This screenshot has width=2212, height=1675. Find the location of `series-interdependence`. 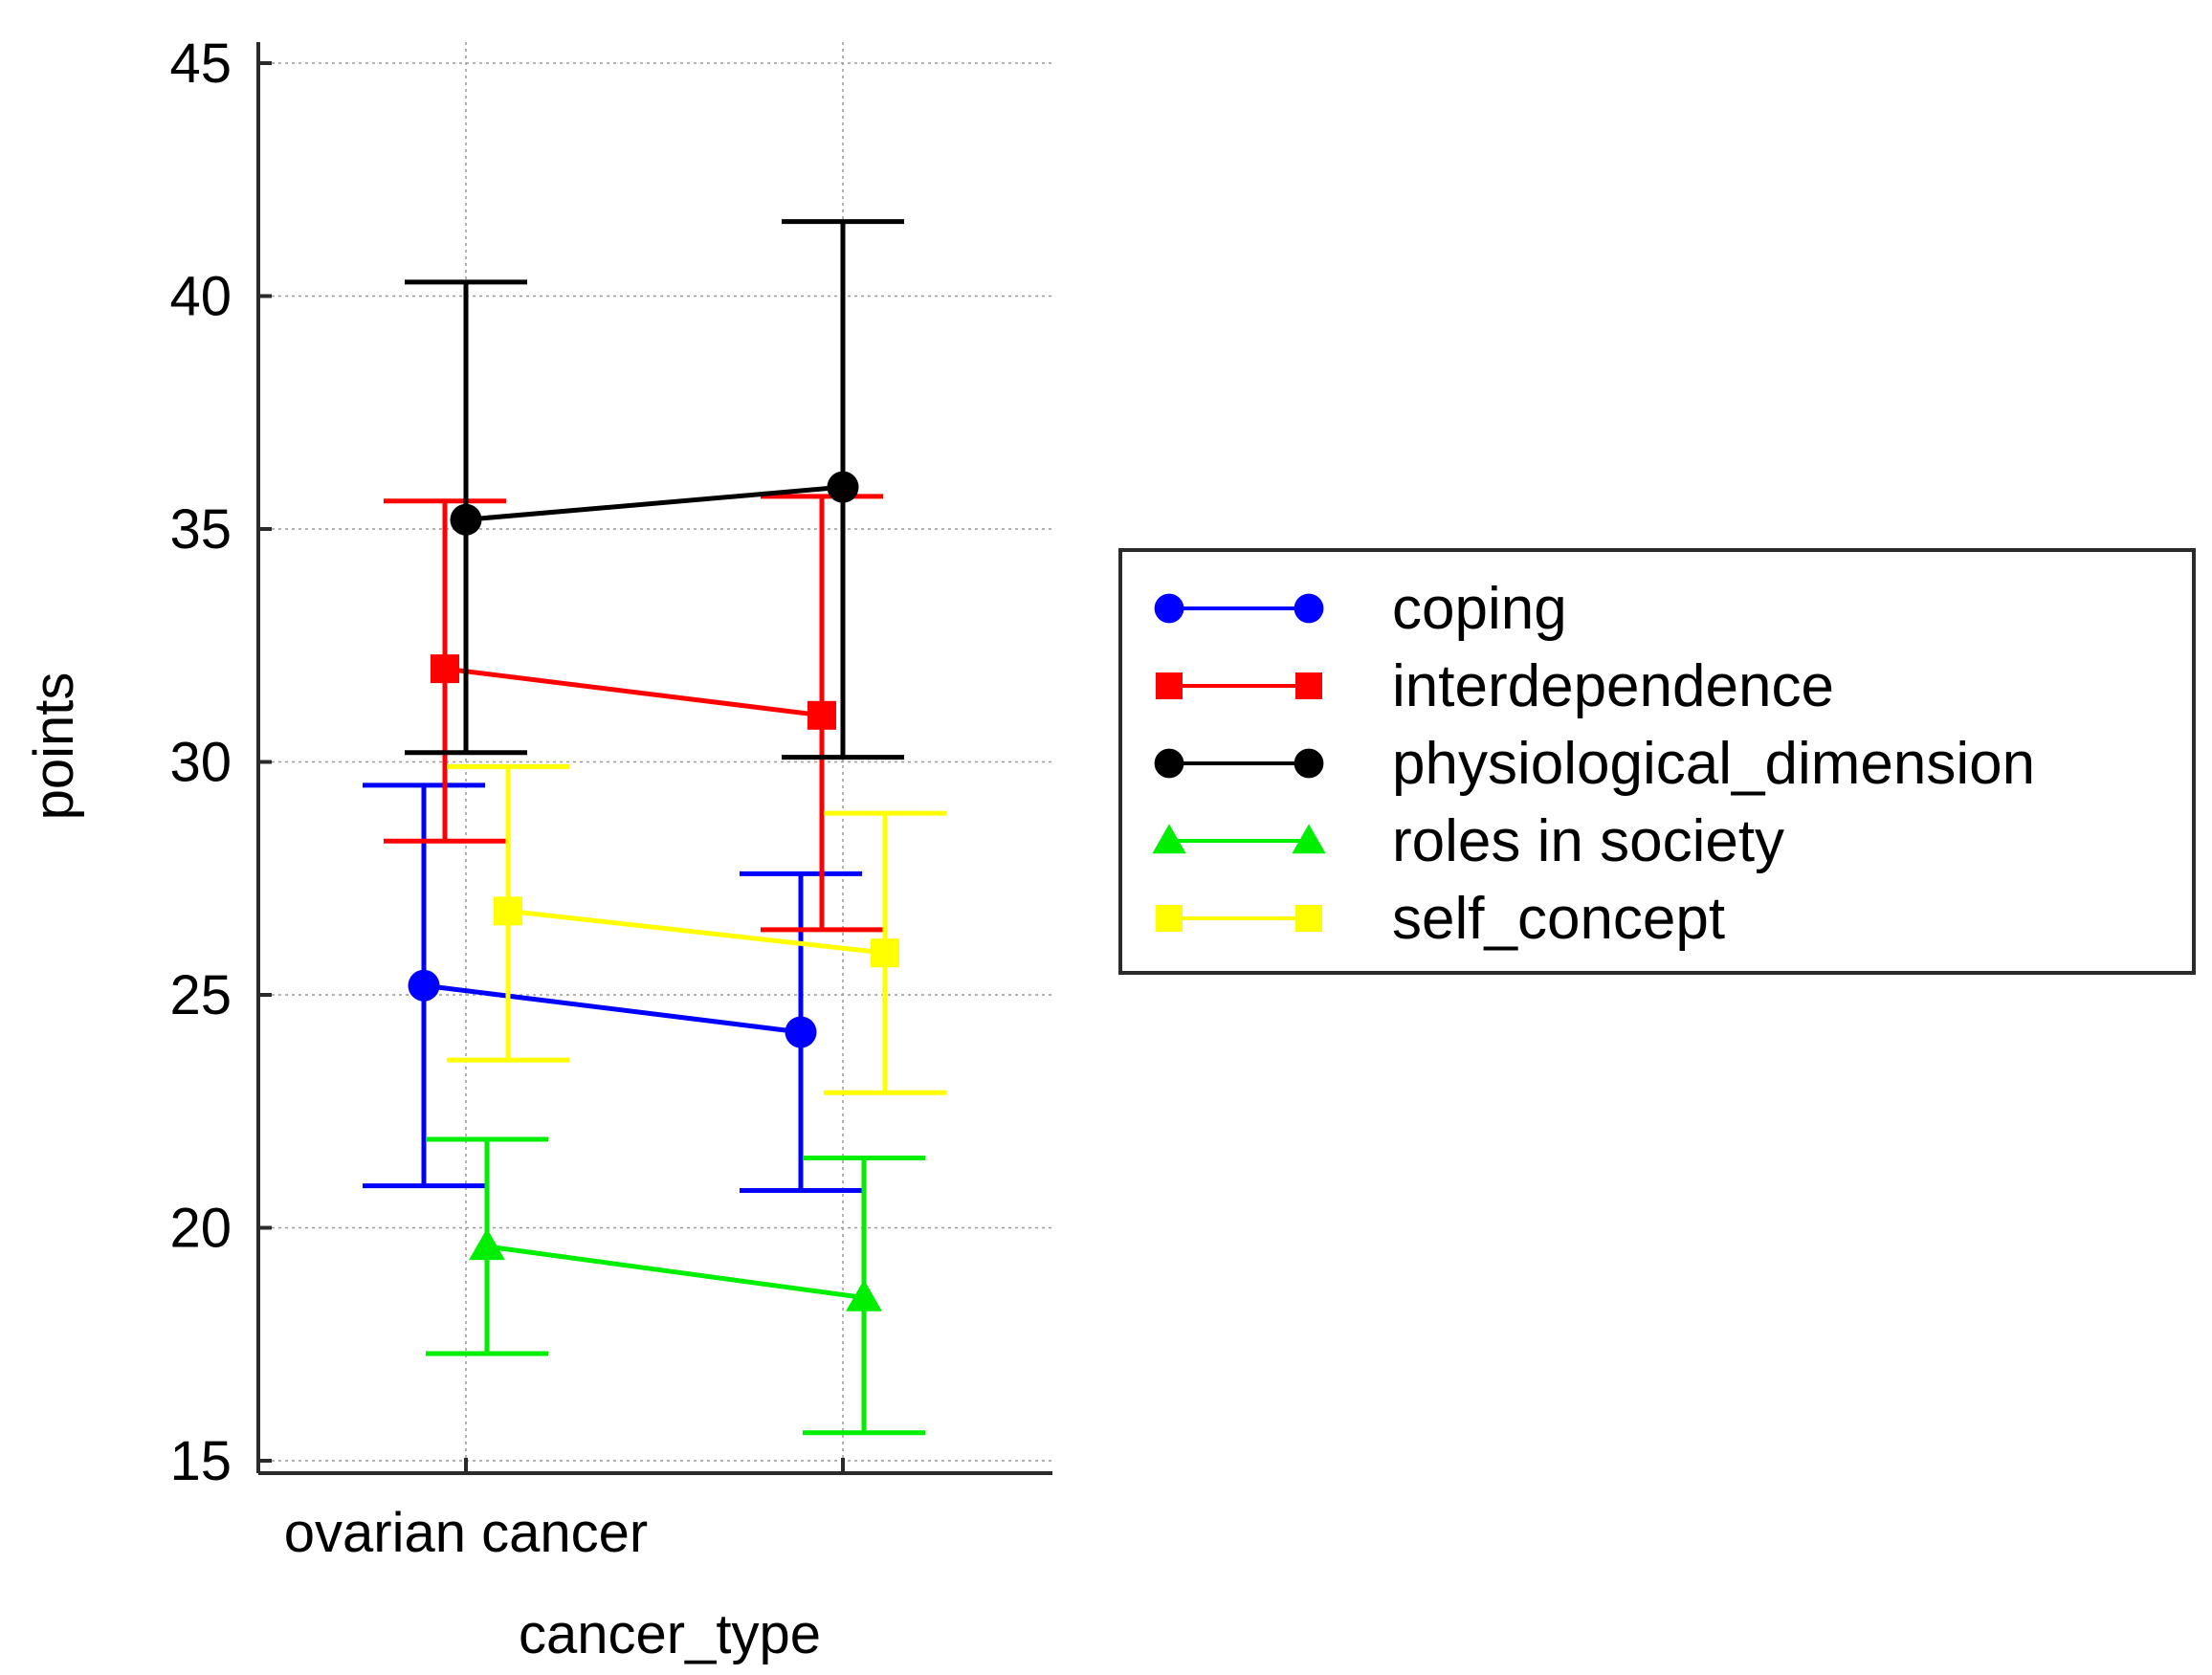

series-interdependence is located at coordinates (633, 713).